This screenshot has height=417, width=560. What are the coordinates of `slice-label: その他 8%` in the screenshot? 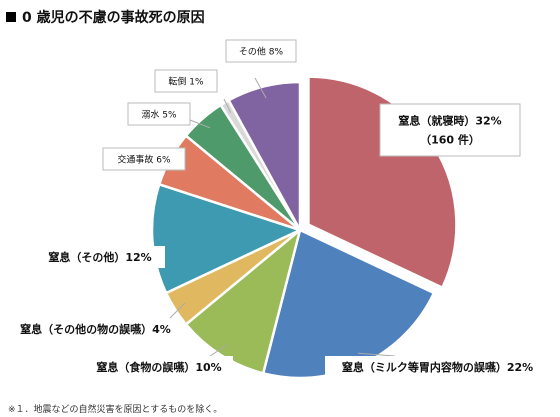 It's located at (261, 51).